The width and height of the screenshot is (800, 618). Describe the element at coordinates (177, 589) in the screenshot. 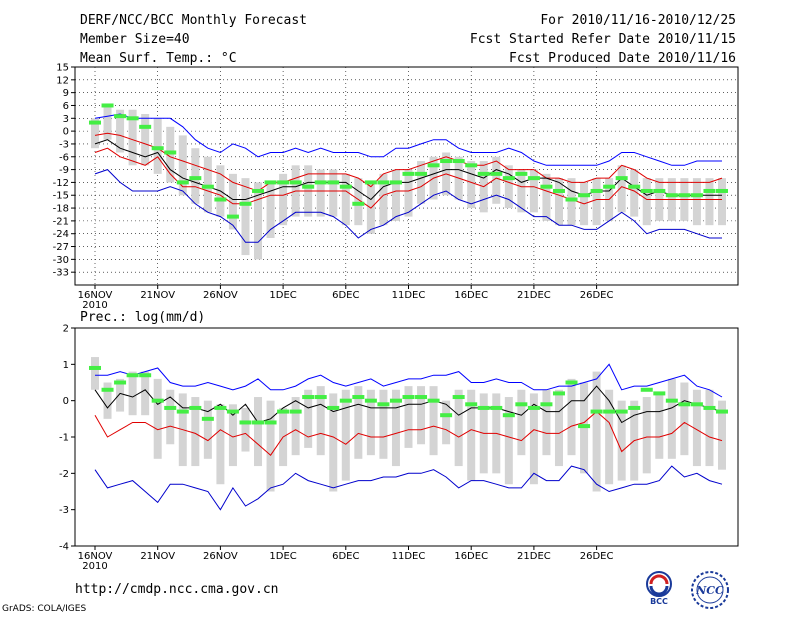

I see `source-url: http://cmdp.ncc.cma.gov.cn` at that location.